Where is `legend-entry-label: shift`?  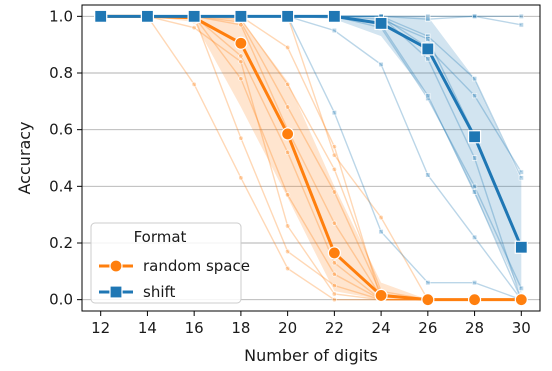 legend-entry-label: shift is located at coordinates (159, 292).